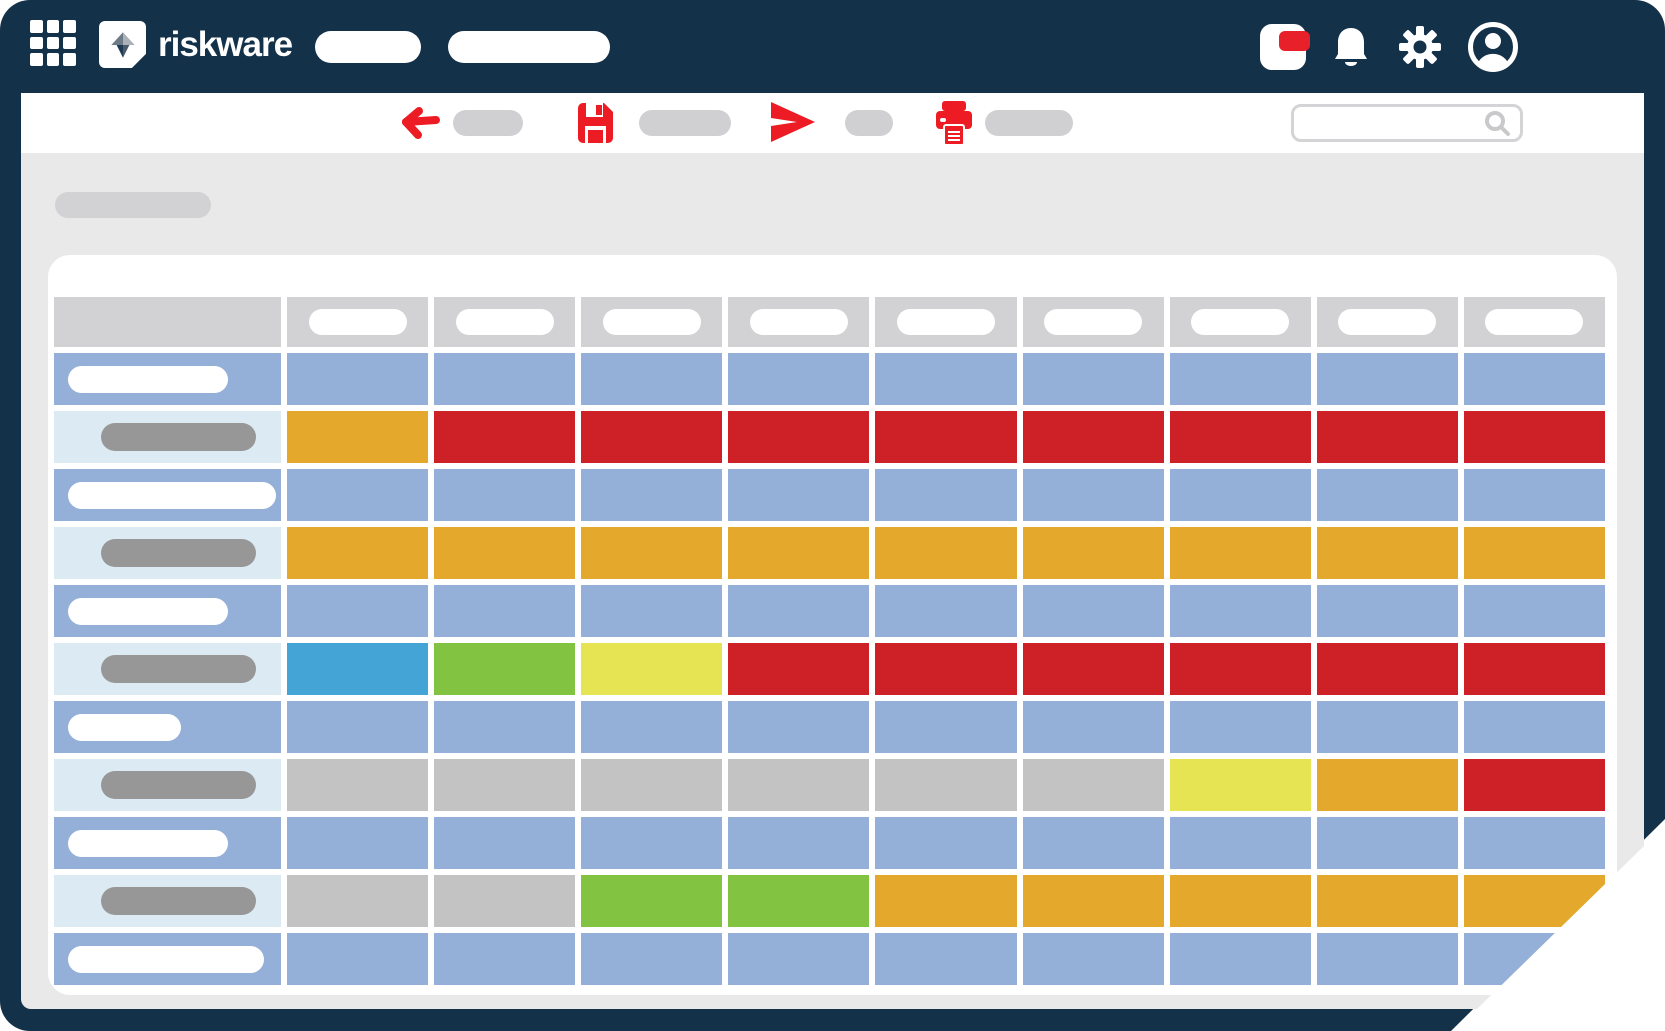 The image size is (1665, 1031). Describe the element at coordinates (167, 322) in the screenshot. I see `column-header-corner` at that location.